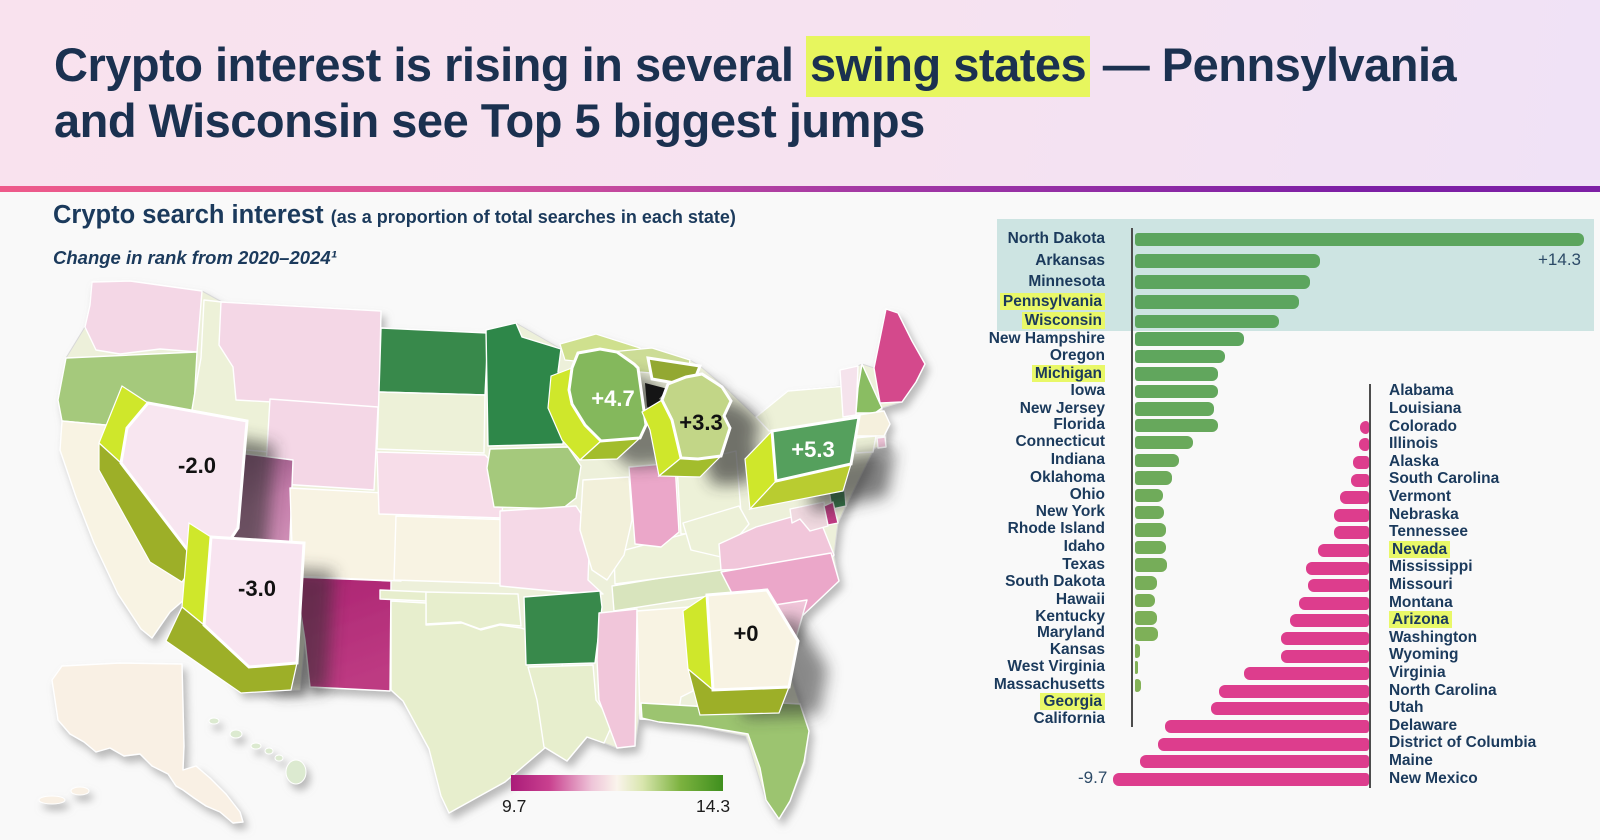 The width and height of the screenshot is (1600, 840). What do you see at coordinates (257, 588) in the screenshot?
I see `svg-text: -3.0` at bounding box center [257, 588].